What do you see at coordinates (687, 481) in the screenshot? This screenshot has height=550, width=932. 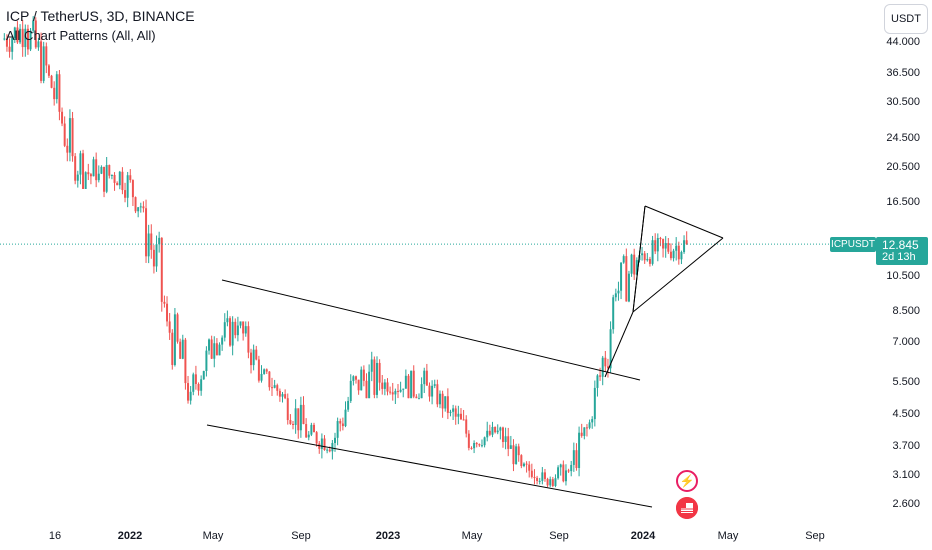 I see `lightning-icon: ⚡` at bounding box center [687, 481].